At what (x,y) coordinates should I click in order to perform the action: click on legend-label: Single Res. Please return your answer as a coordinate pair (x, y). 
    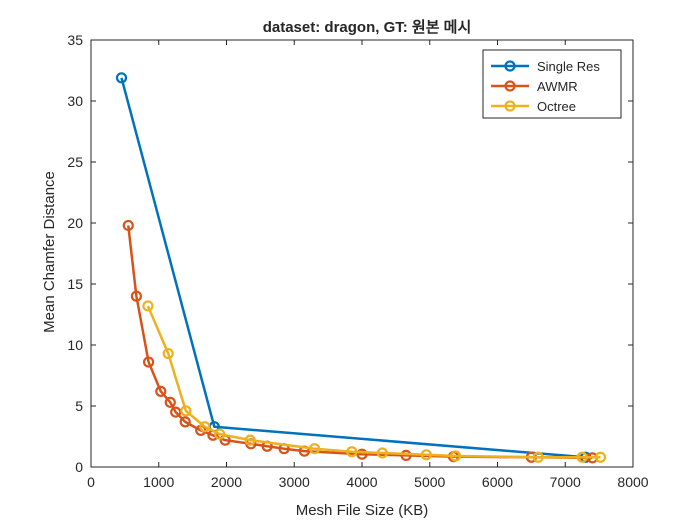
    Looking at the image, I should click on (568, 66).